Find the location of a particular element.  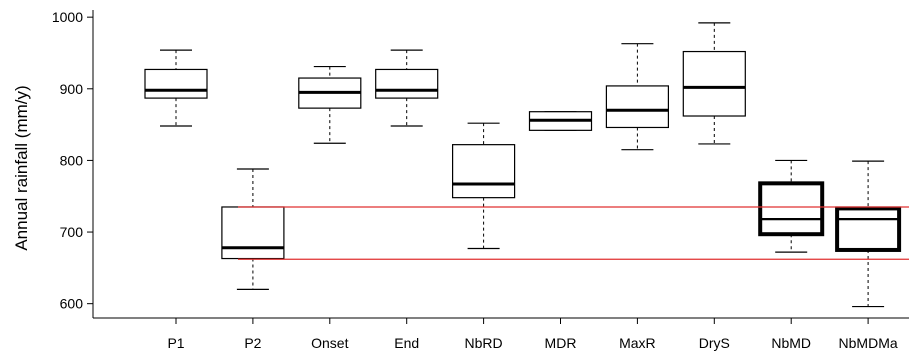

x-tick-label-nbrd: NbRD is located at coordinates (484, 343).